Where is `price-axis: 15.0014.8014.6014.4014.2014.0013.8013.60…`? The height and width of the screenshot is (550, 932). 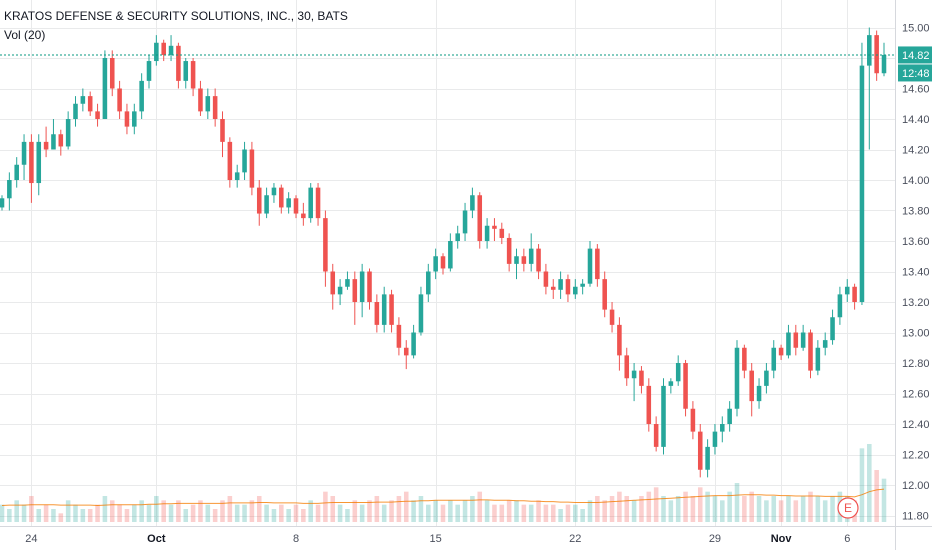 price-axis: 15.0014.8014.6014.4014.2014.0013.8013.60… is located at coordinates (916, 273).